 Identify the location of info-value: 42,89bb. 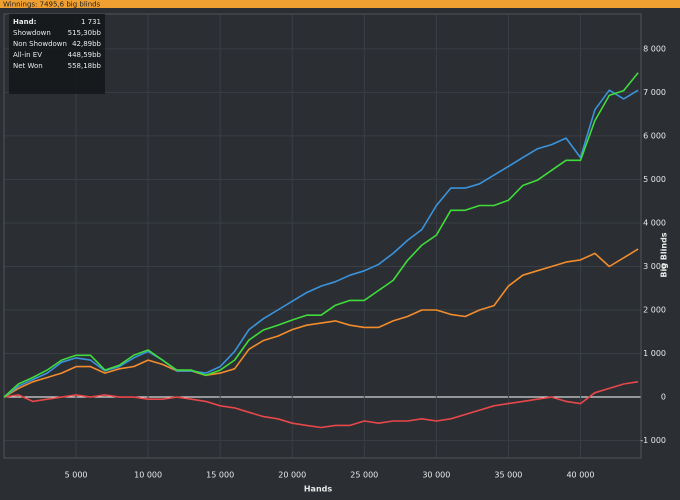
(86, 44).